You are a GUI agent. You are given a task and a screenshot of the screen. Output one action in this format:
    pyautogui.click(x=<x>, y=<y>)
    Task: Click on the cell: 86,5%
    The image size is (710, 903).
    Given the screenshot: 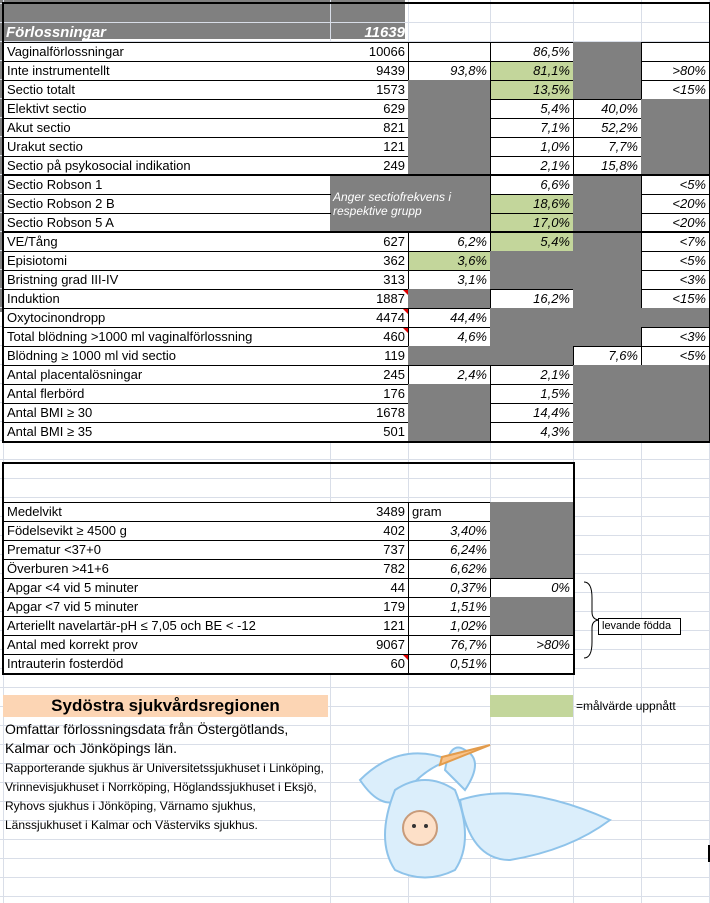 What is the action you would take?
    pyautogui.click(x=532, y=52)
    